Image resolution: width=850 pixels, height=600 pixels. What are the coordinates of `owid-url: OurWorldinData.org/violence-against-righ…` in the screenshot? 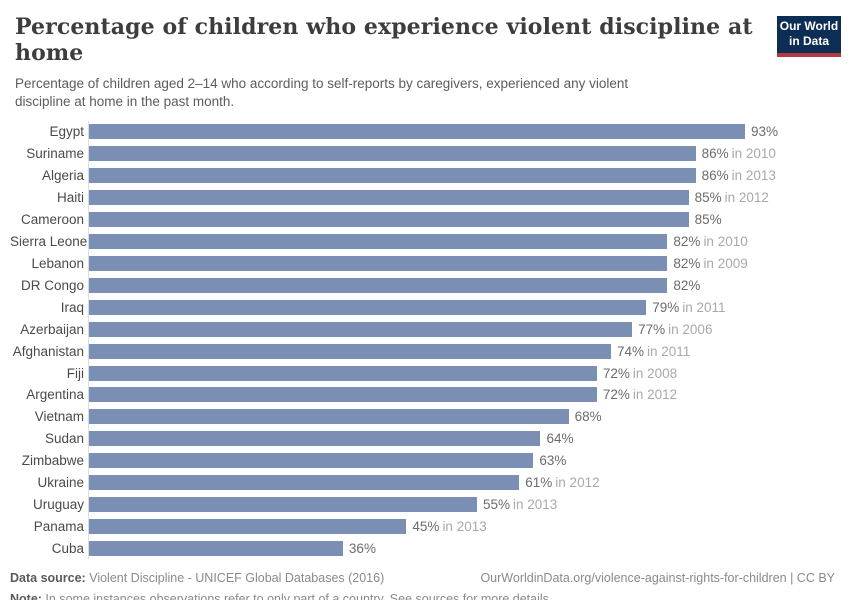 It's located at (657, 578).